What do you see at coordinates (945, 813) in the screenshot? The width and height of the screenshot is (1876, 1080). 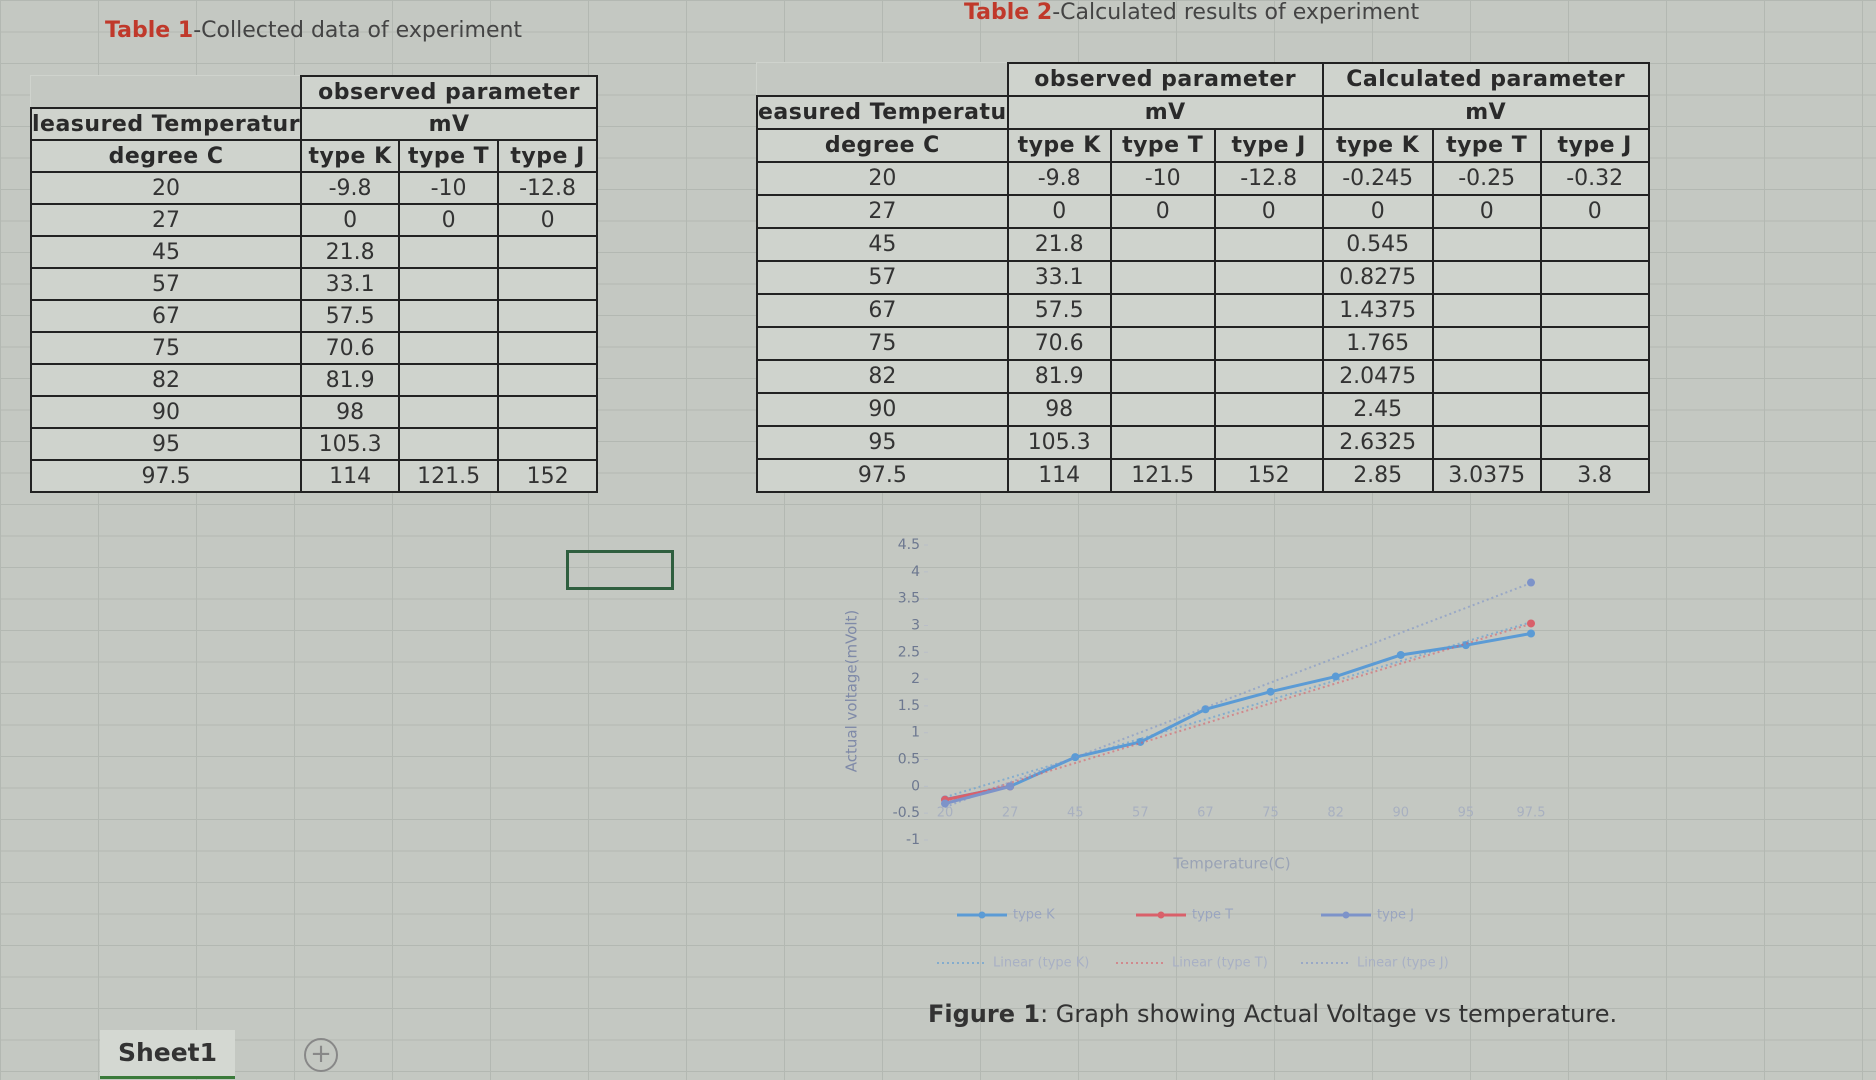 I see `x-tick-label: 20` at bounding box center [945, 813].